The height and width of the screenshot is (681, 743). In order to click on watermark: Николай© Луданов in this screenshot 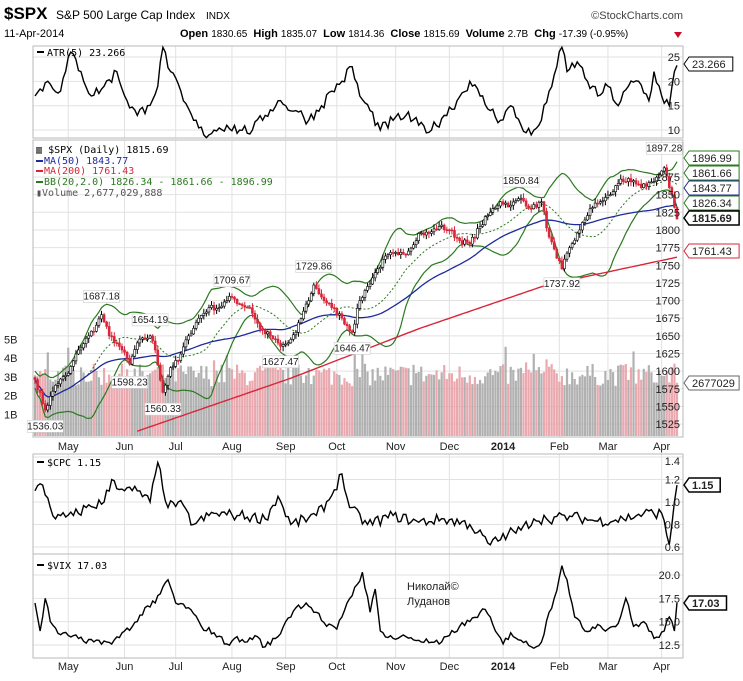, I will do `click(433, 594)`.